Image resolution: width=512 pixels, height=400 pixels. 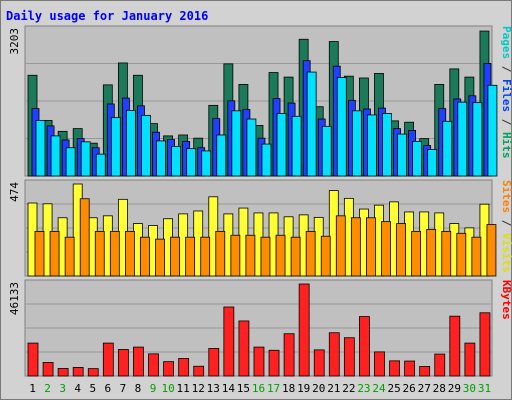 What do you see at coordinates (32, 388) in the screenshot?
I see `day-label: 1` at bounding box center [32, 388].